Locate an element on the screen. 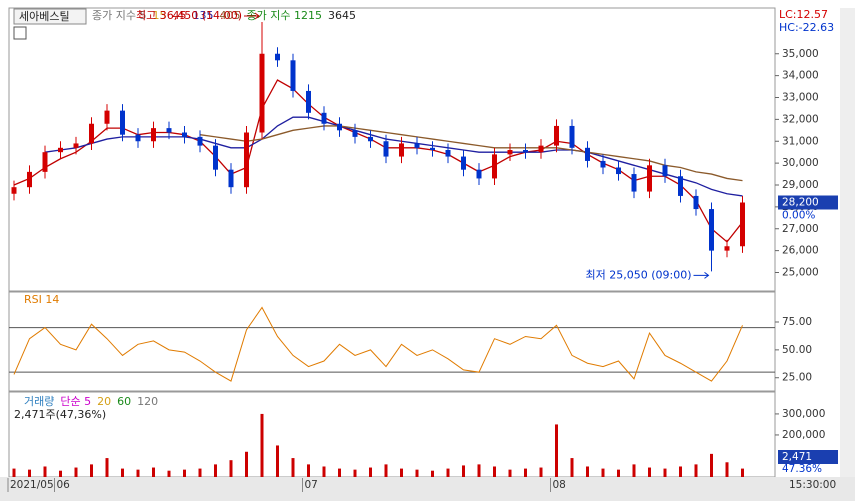 The width and height of the screenshot is (855, 501). last-volume-box is located at coordinates (808, 457).